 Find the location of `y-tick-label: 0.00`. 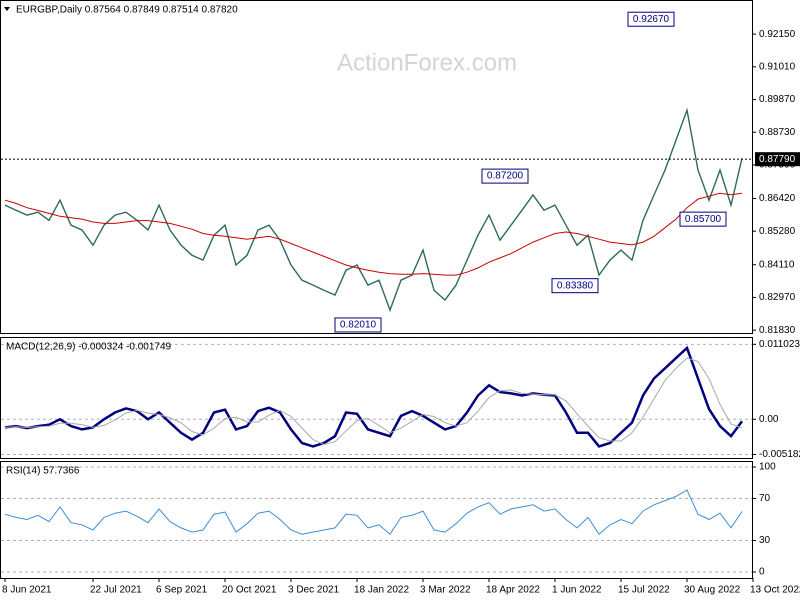

y-tick-label: 0.00 is located at coordinates (769, 419).